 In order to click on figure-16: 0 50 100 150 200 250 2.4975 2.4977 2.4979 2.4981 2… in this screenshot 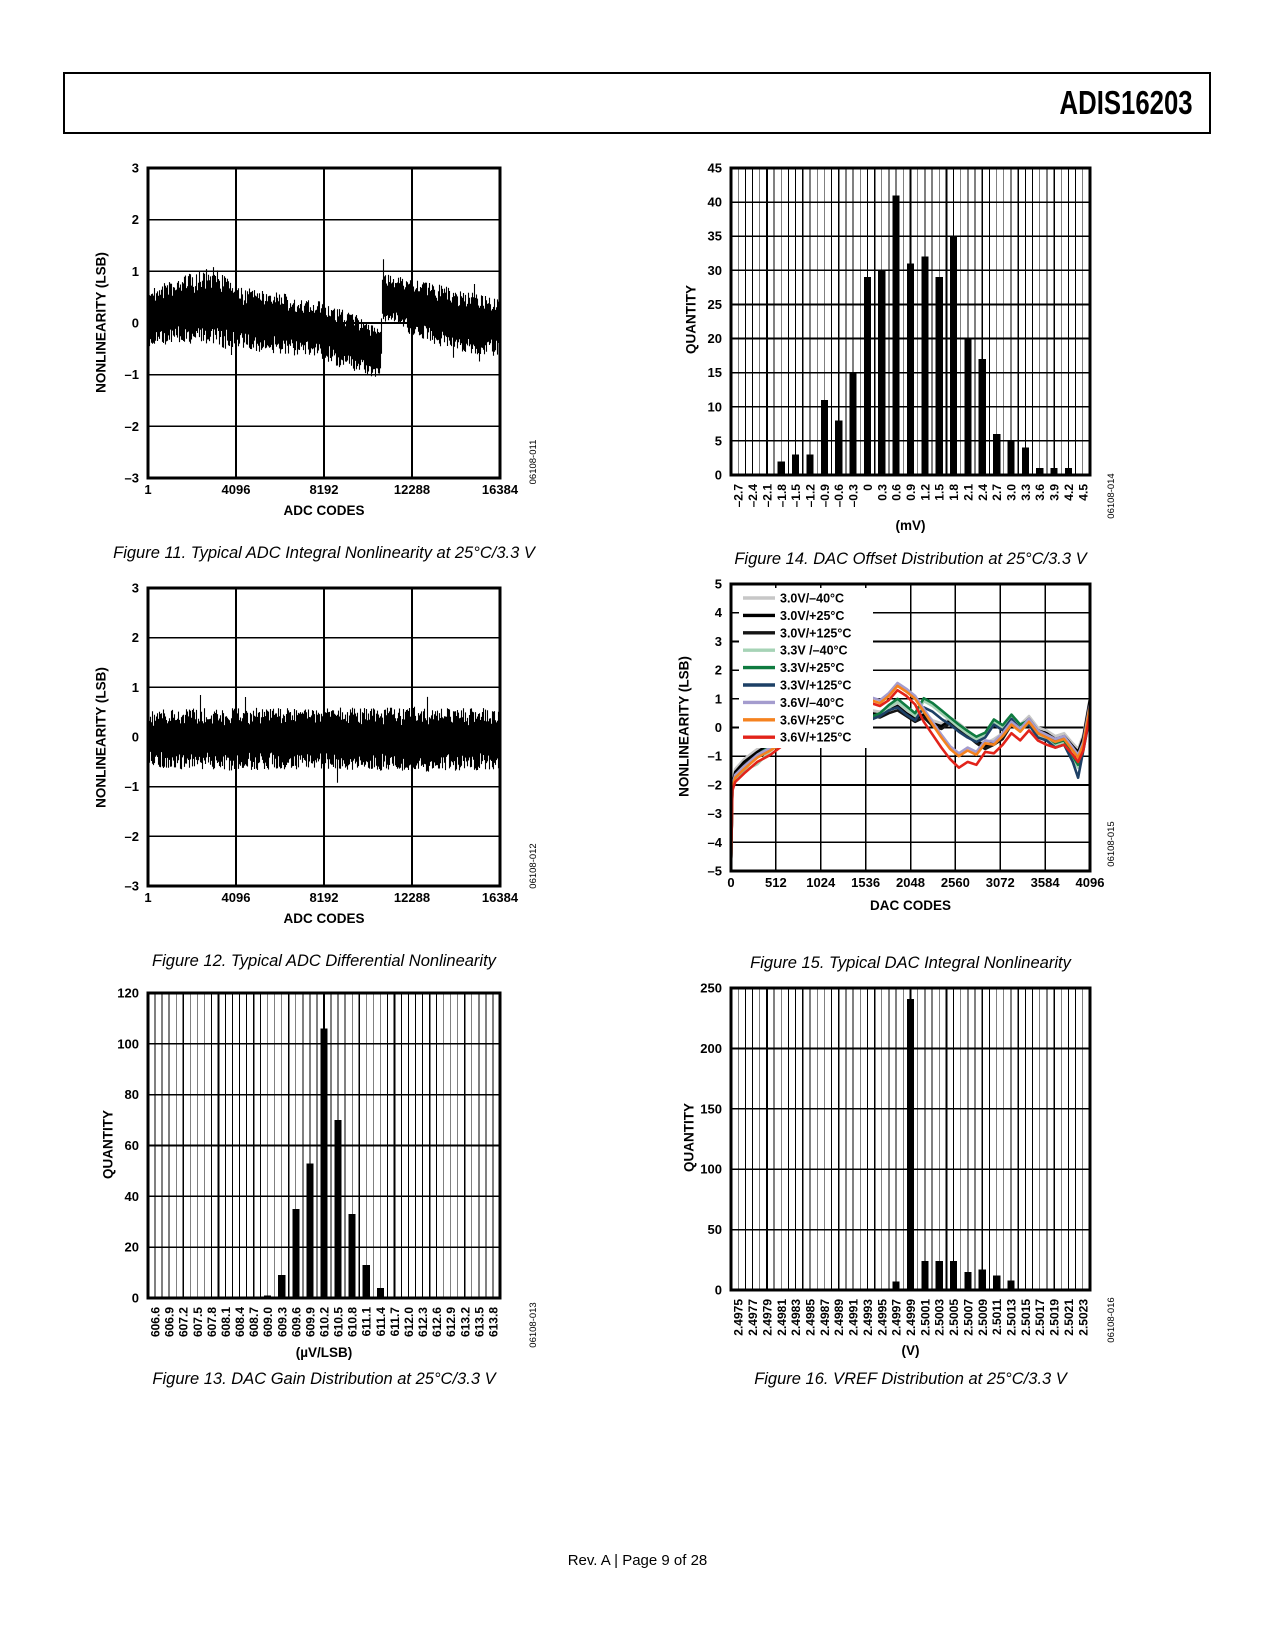, I will do `click(920, 1190)`.